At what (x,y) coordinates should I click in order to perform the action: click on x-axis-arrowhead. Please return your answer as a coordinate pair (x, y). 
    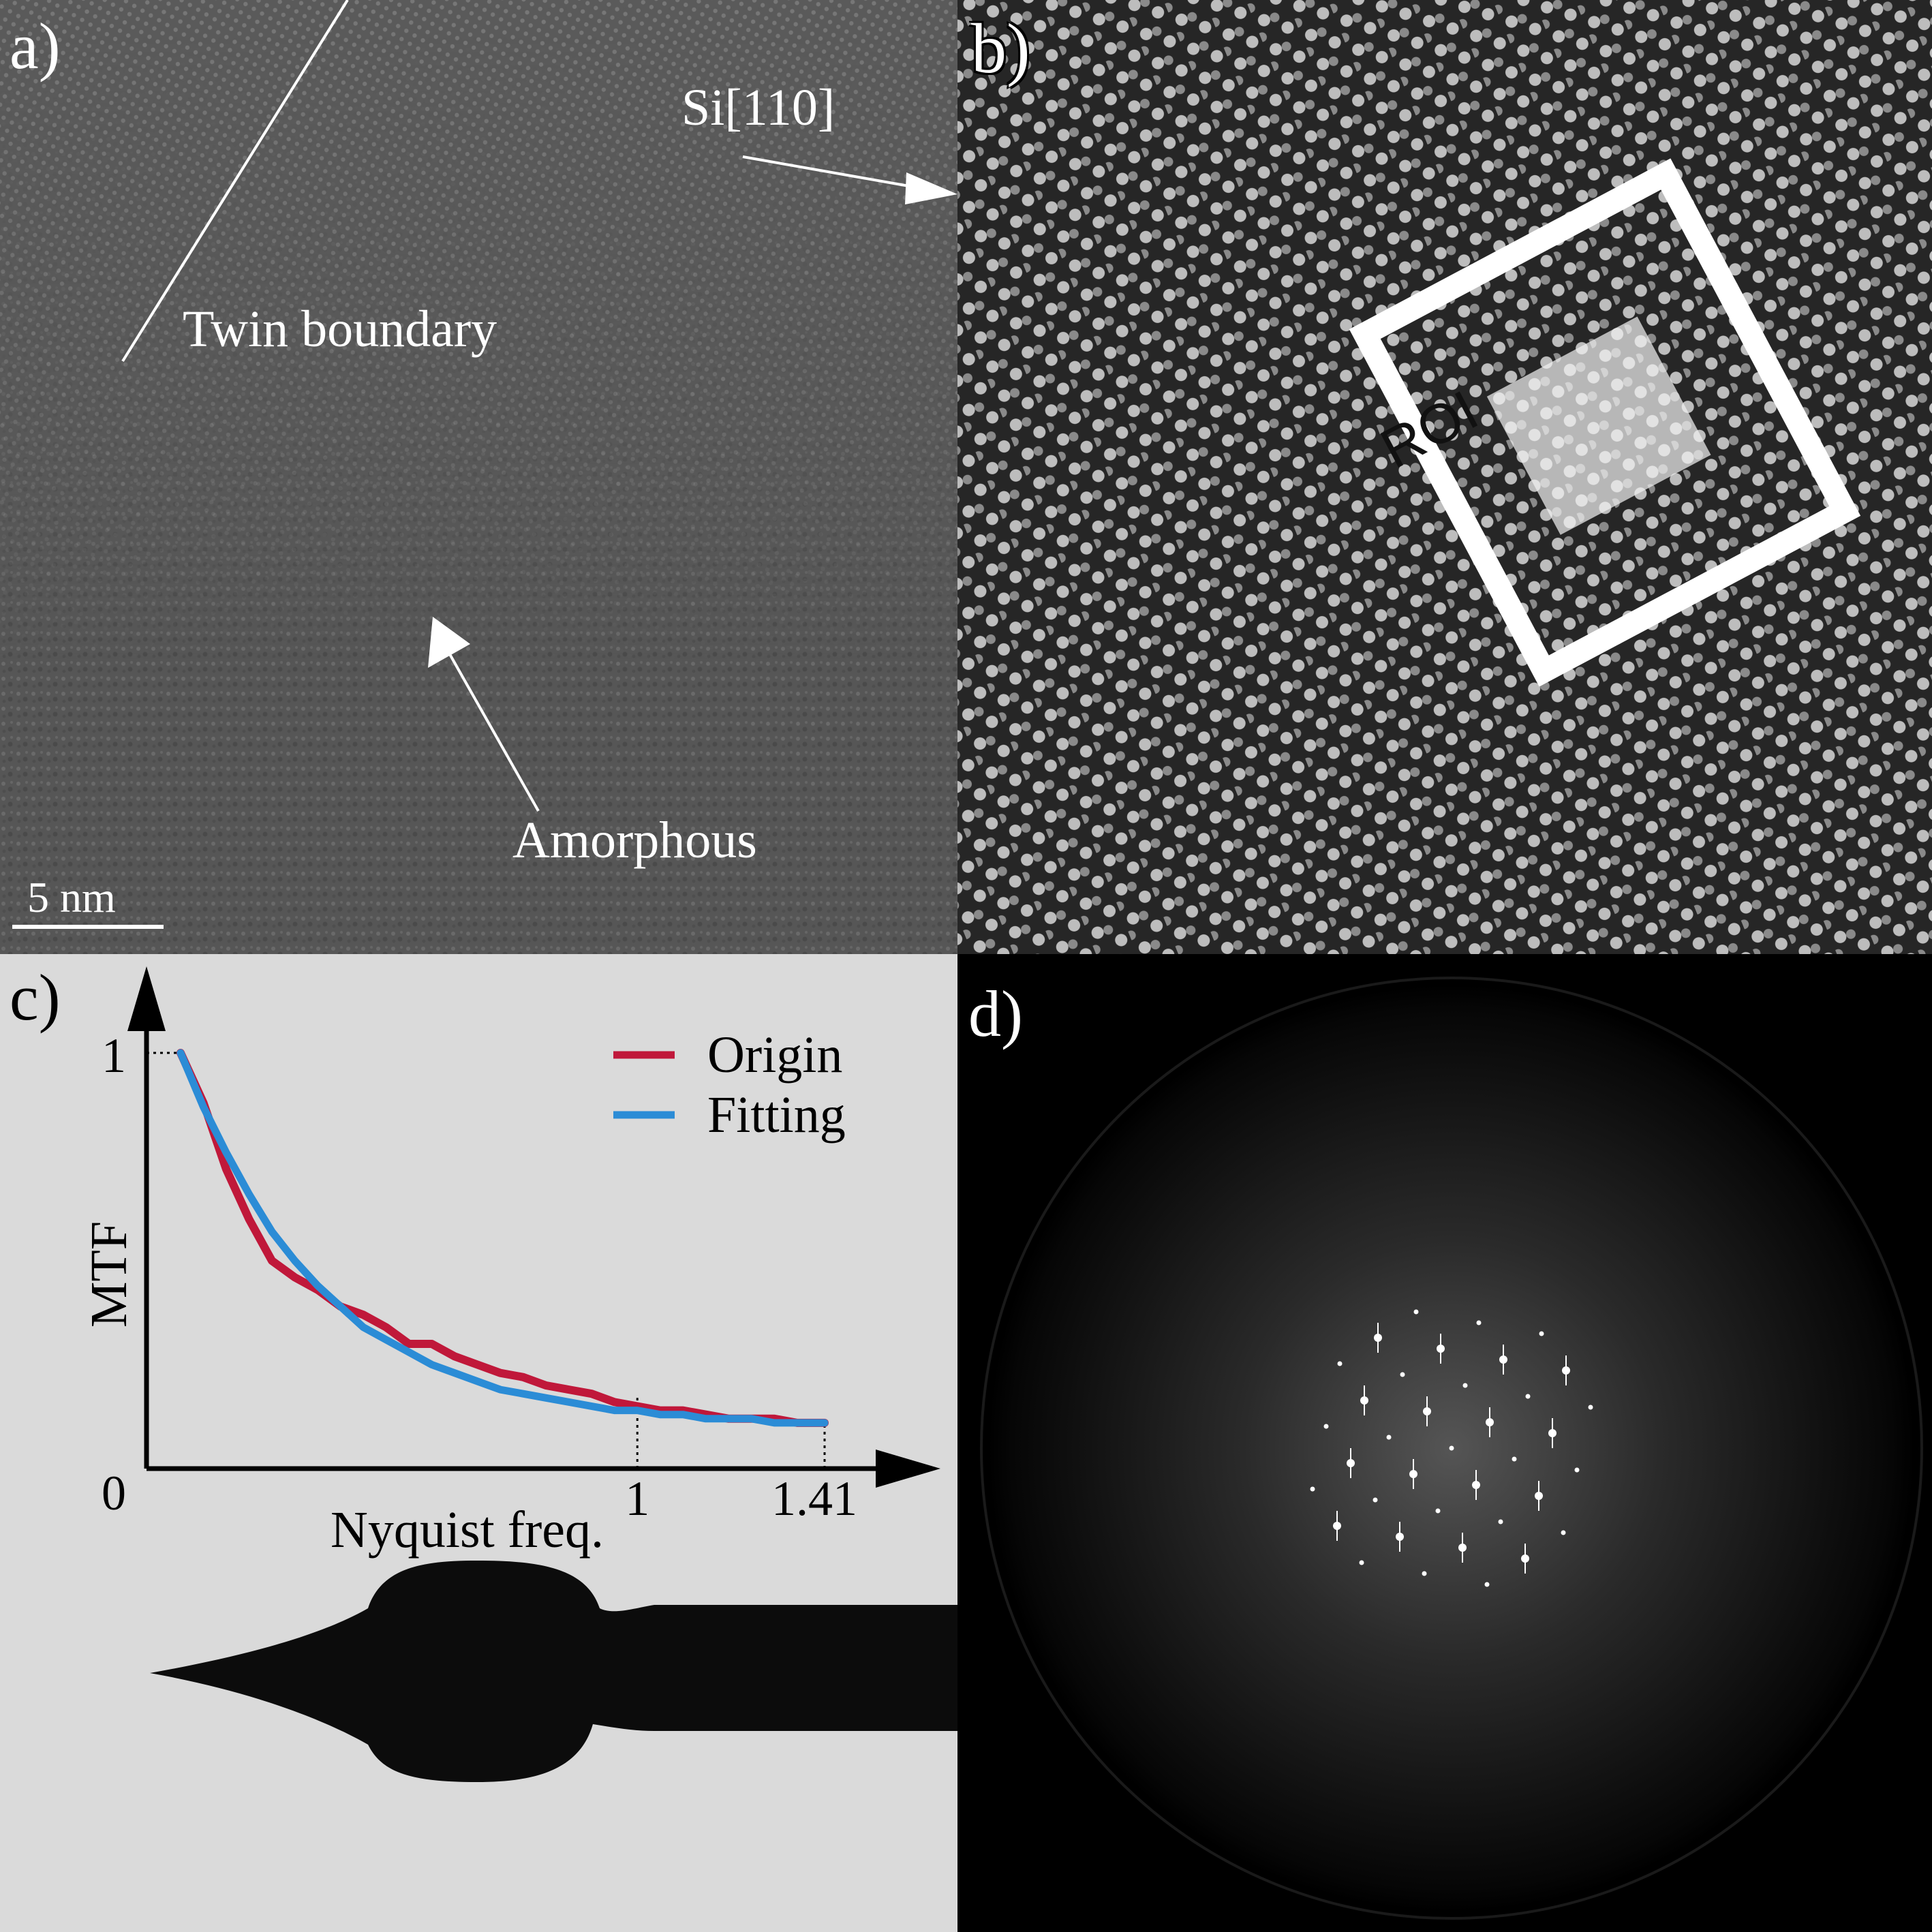
    Looking at the image, I should click on (908, 1469).